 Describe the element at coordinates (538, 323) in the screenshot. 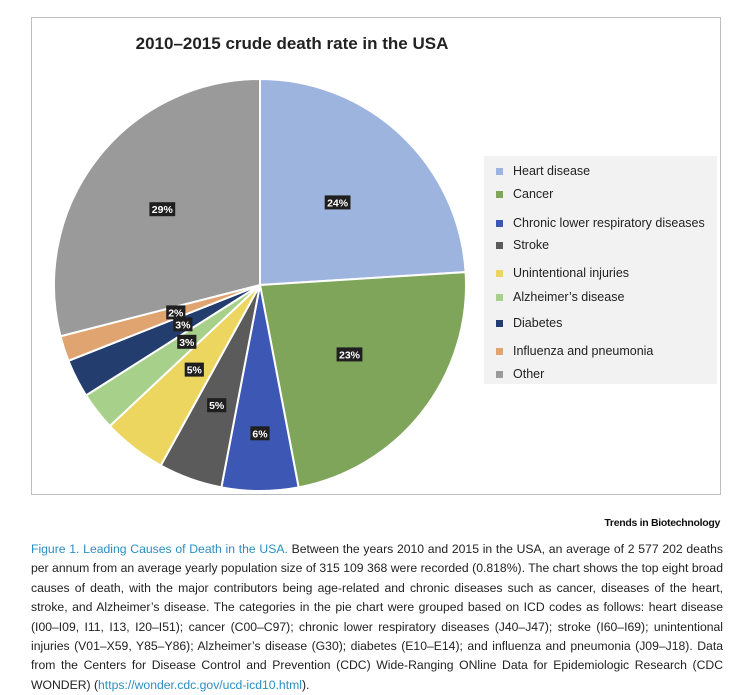

I see `legend-label: Diabetes` at that location.